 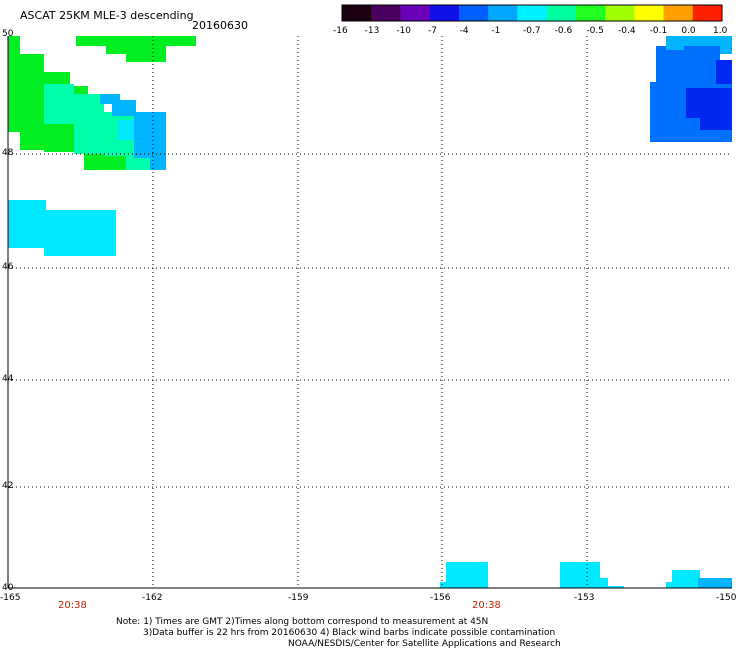 What do you see at coordinates (8, 153) in the screenshot?
I see `lat-label-48: 48` at bounding box center [8, 153].